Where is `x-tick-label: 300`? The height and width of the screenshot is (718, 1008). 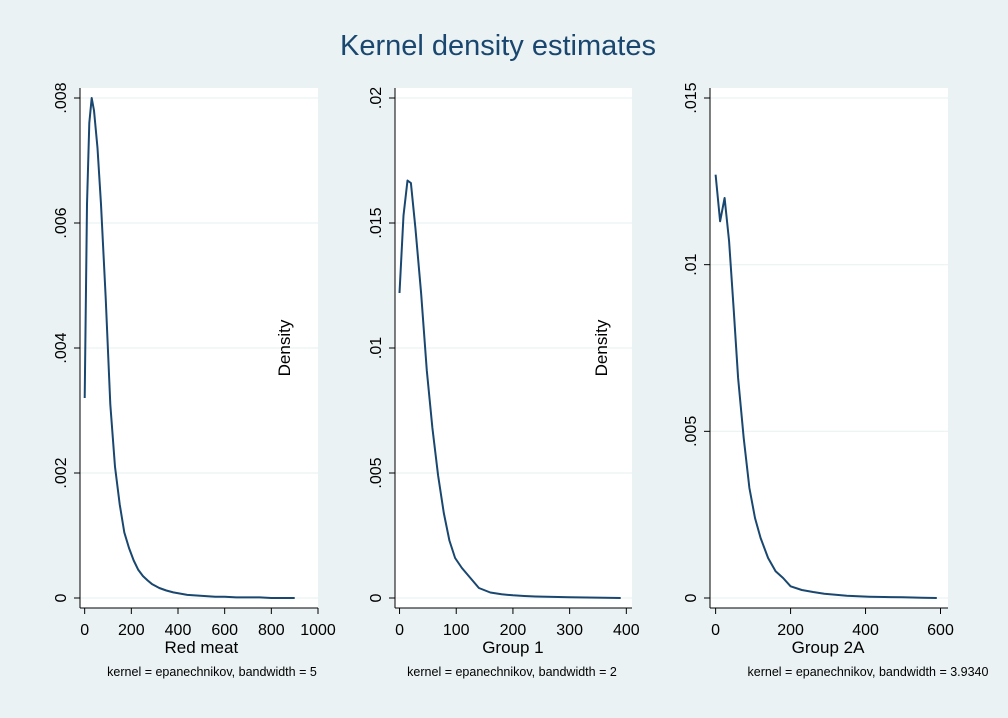
x-tick-label: 300 is located at coordinates (569, 630).